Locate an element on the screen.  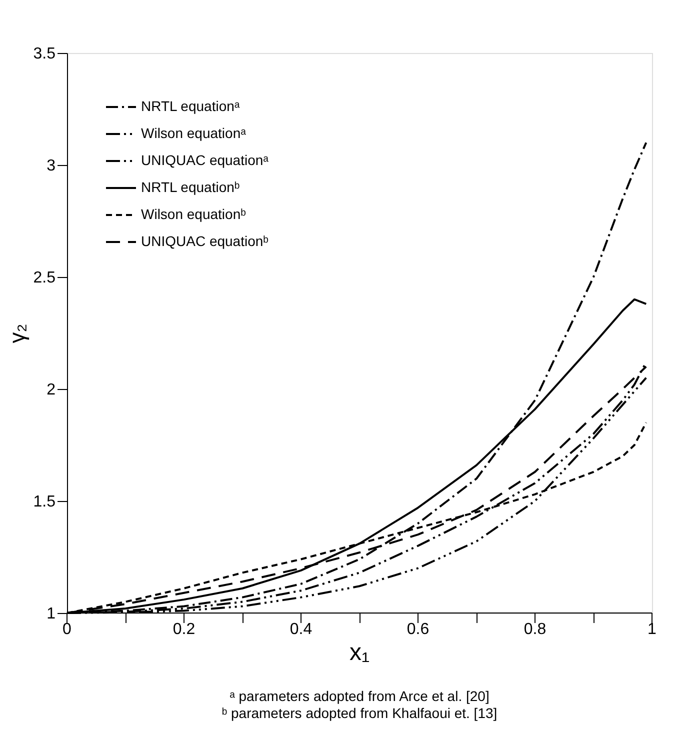
y-tick-label: 2 is located at coordinates (51, 390).